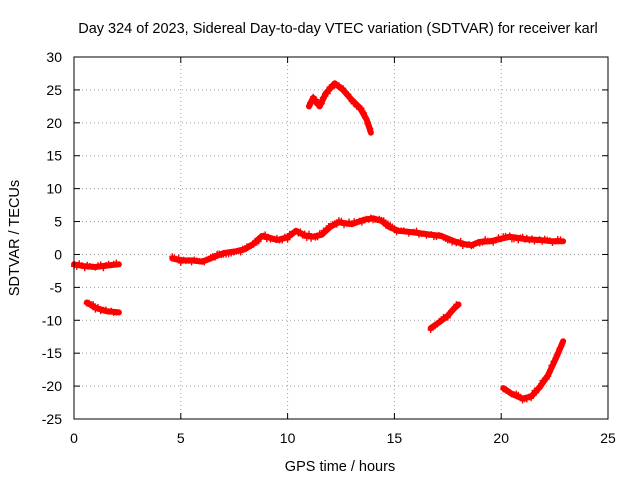 The image size is (640, 480). I want to click on y-tick-label: 20, so click(54, 123).